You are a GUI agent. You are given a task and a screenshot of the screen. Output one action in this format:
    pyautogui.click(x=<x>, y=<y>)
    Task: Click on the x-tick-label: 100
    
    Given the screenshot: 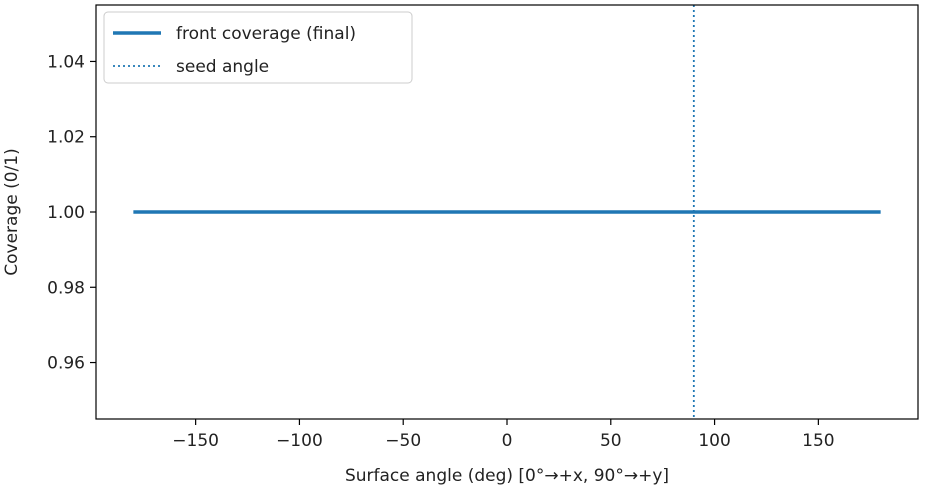 What is the action you would take?
    pyautogui.click(x=714, y=441)
    